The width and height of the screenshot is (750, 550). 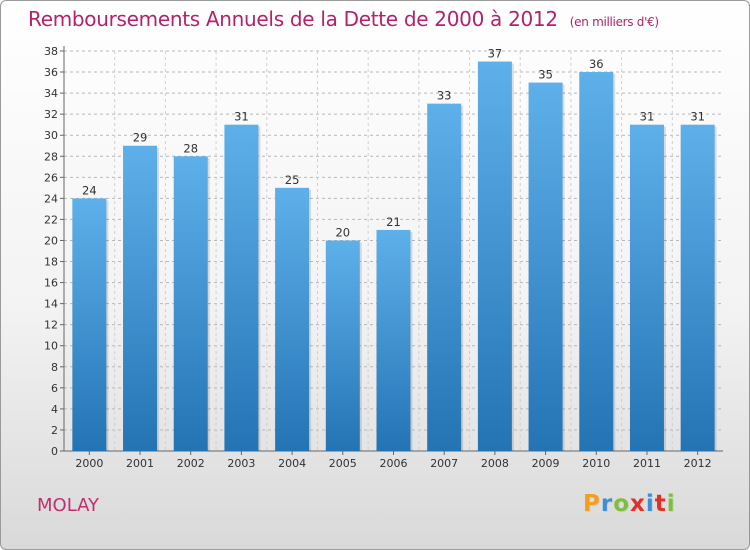 What do you see at coordinates (343, 463) in the screenshot?
I see `x-tick-label-2005: 2005` at bounding box center [343, 463].